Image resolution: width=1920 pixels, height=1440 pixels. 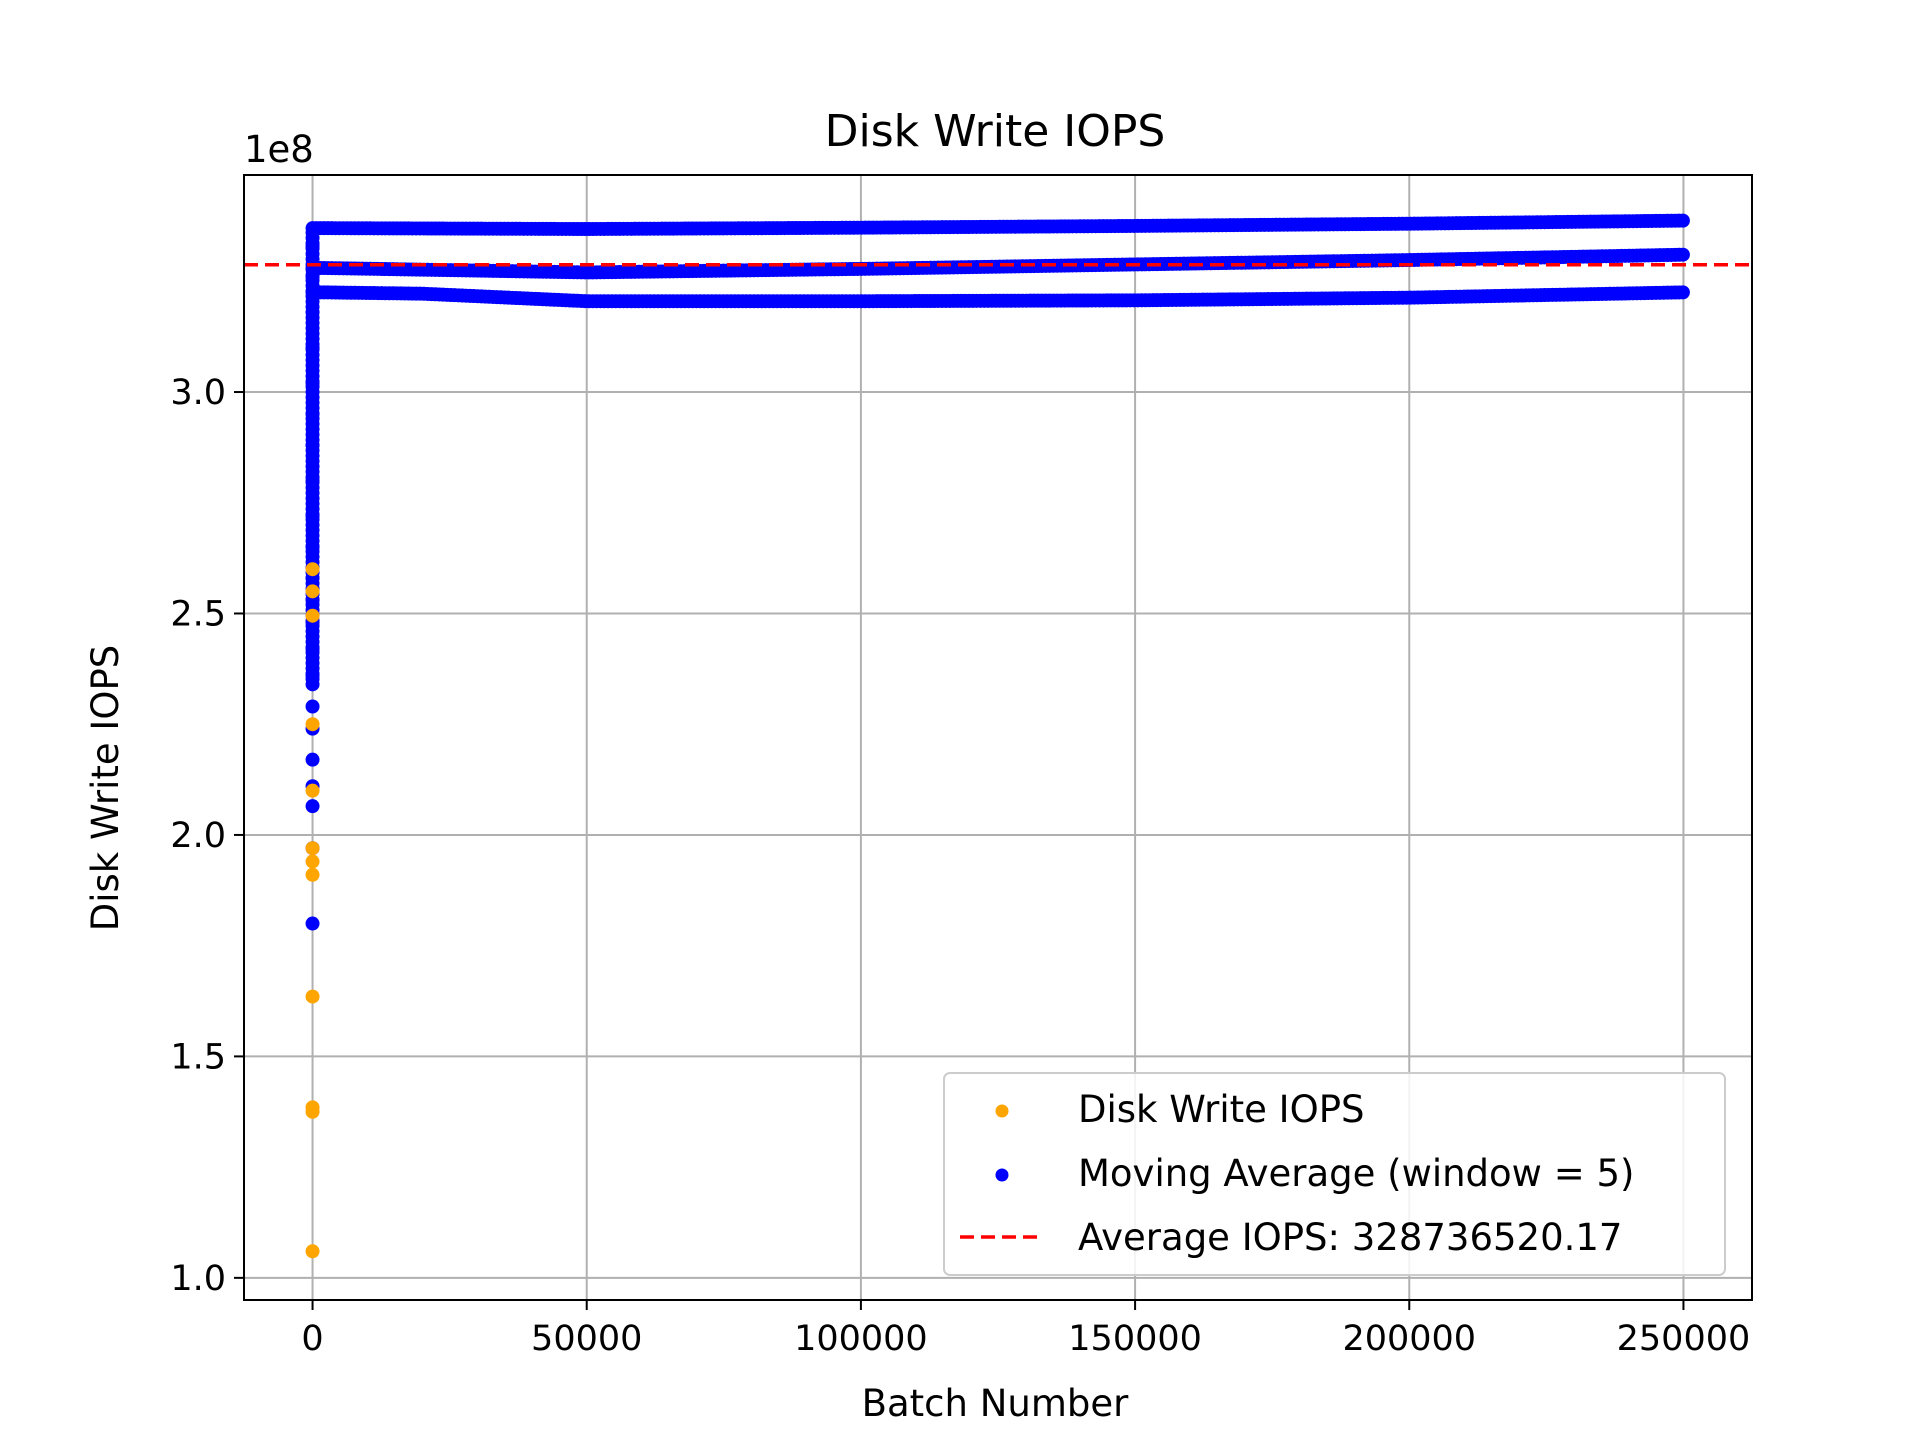 I want to click on legend-label-disk-write-iops: Disk Write IOPS, so click(x=1221, y=1109).